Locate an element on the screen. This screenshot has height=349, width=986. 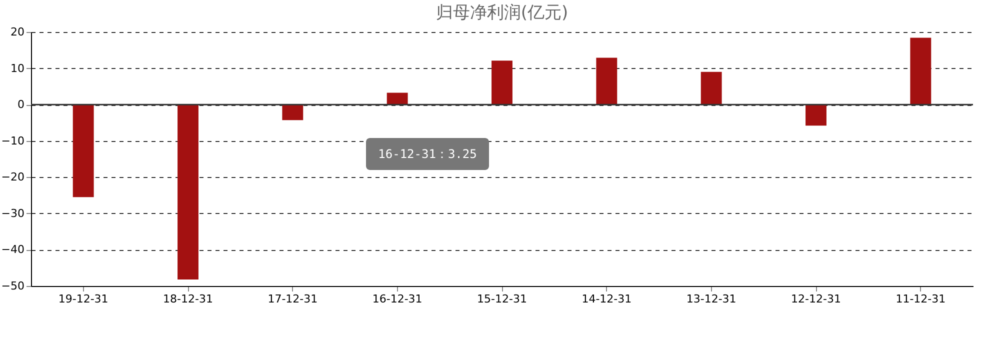
x-tick-label: 11-12-31 is located at coordinates (921, 299).